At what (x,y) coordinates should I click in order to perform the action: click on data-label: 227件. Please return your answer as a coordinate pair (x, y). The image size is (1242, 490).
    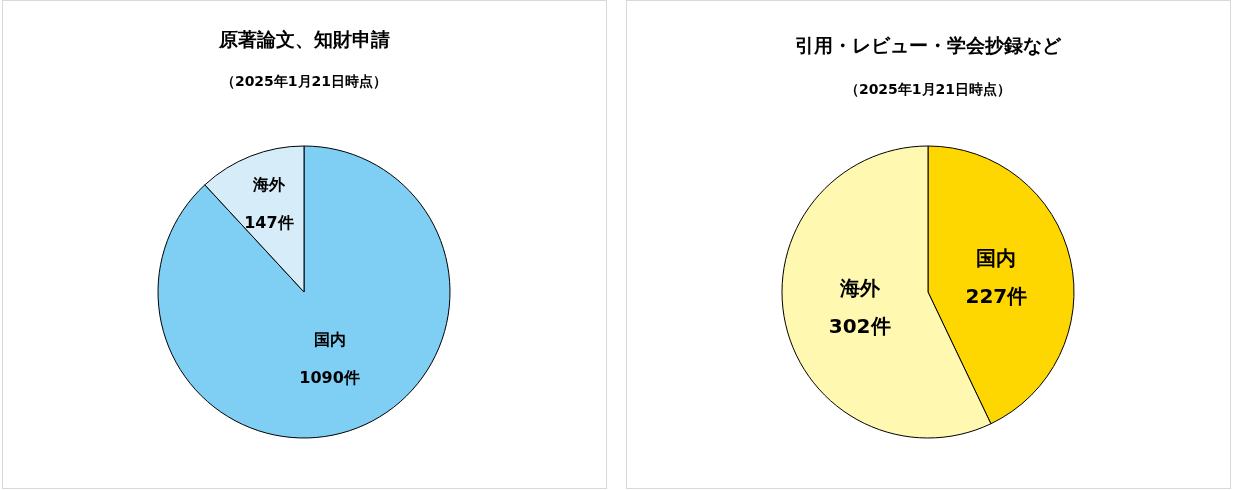
    Looking at the image, I should click on (996, 295).